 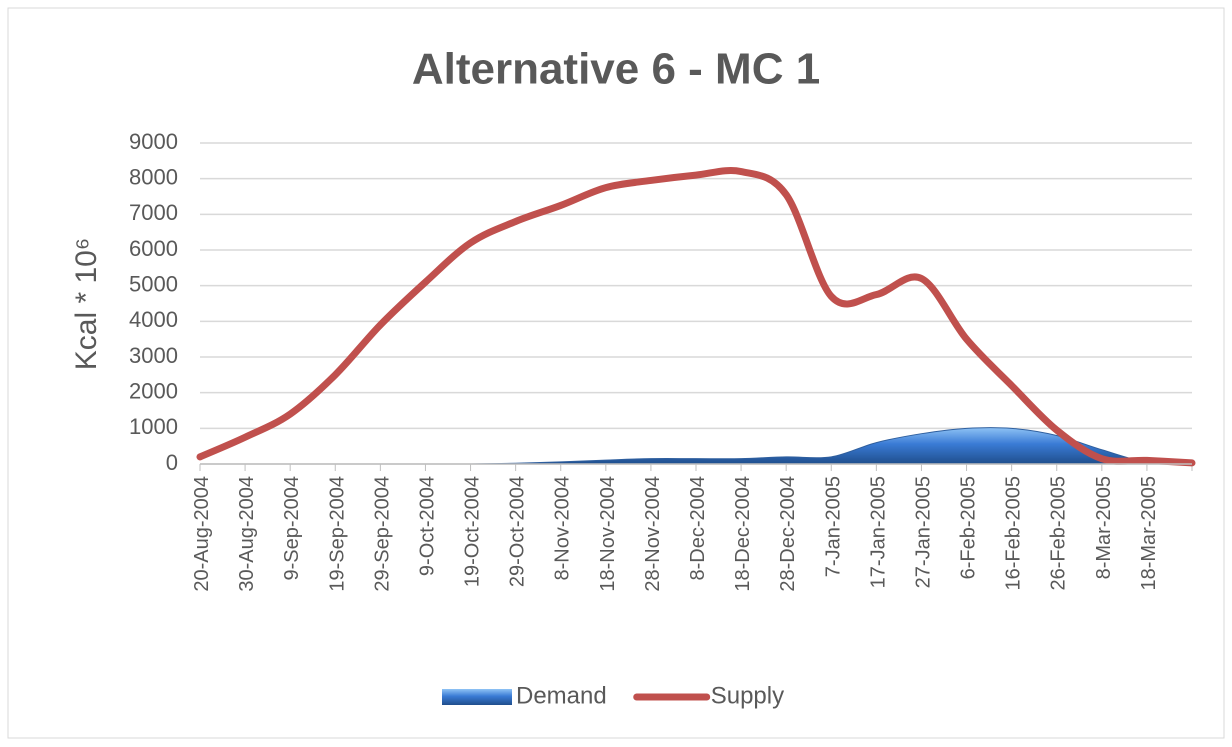 What do you see at coordinates (247, 534) in the screenshot?
I see `x-tick-label: 30-Aug-2004` at bounding box center [247, 534].